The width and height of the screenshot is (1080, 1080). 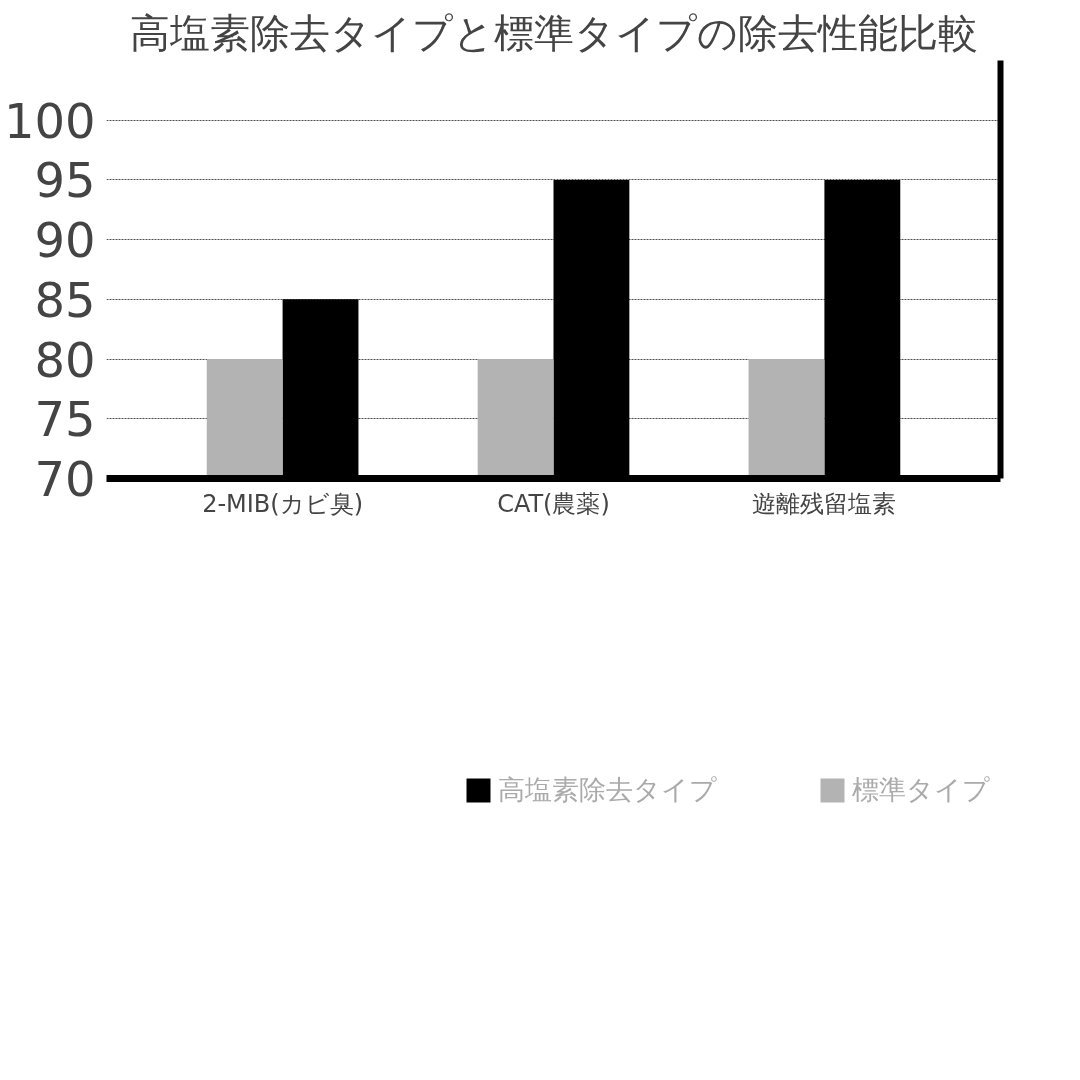 What do you see at coordinates (65, 359) in the screenshot?
I see `y-tick-label: 80` at bounding box center [65, 359].